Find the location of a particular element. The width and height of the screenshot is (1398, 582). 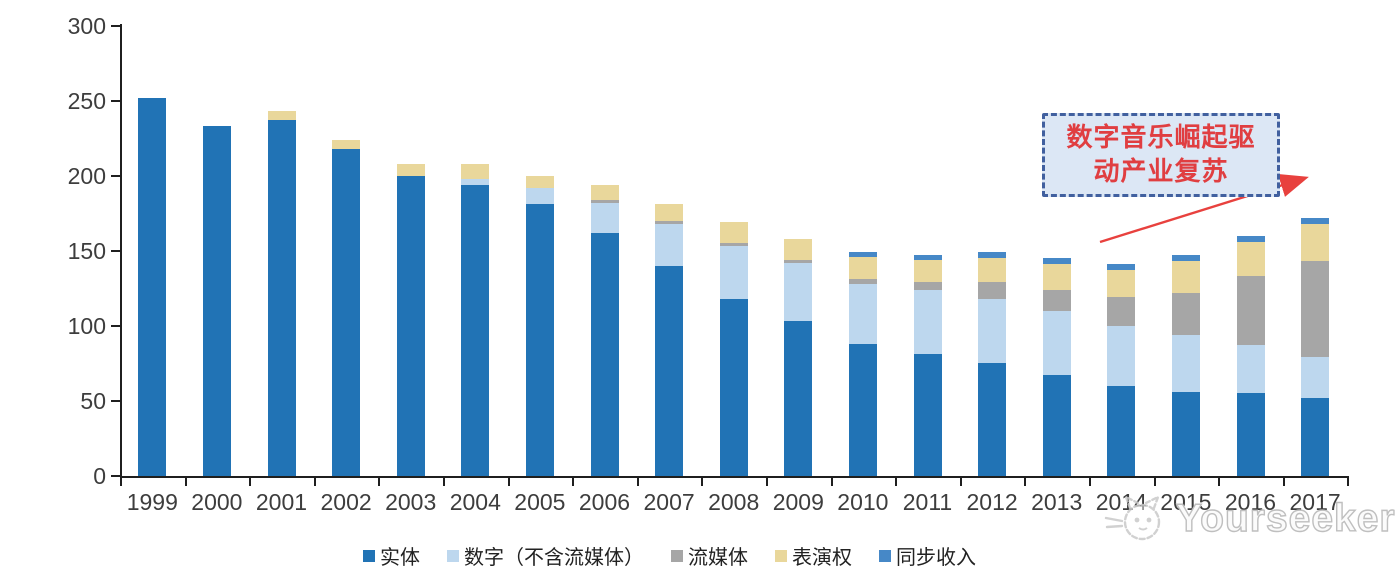

x-tick-label: 2015 is located at coordinates (1186, 501).